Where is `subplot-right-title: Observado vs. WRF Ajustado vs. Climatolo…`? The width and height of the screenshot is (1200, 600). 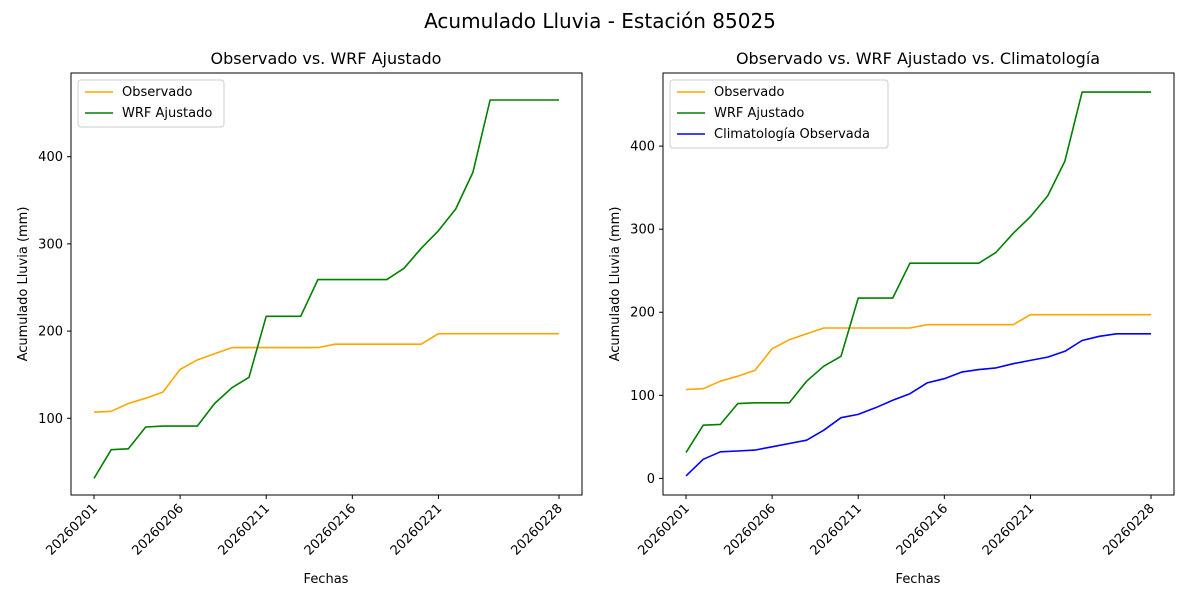 subplot-right-title: Observado vs. WRF Ajustado vs. Climatolo… is located at coordinates (918, 58).